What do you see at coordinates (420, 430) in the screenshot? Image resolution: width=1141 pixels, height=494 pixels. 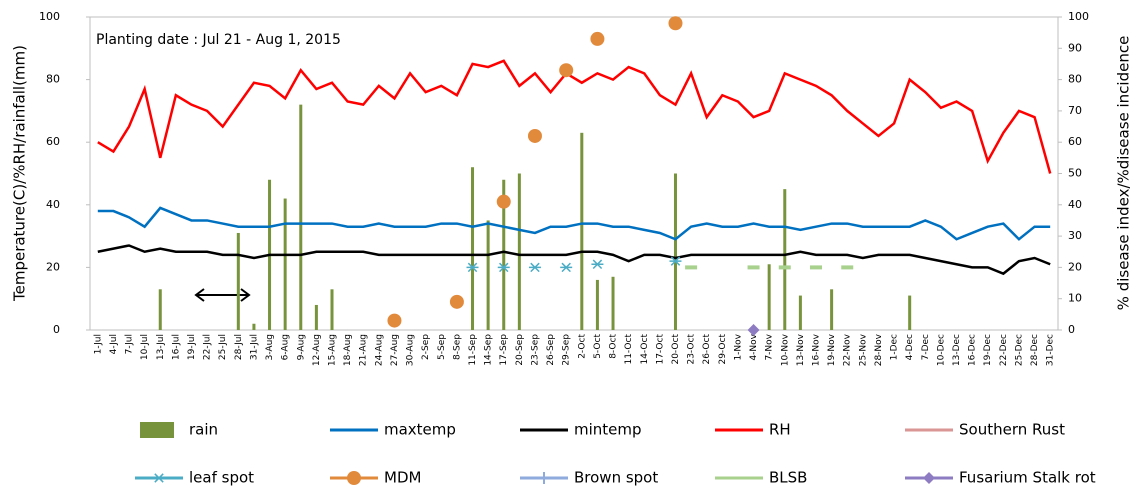 I see `legend-label: maxtemp` at bounding box center [420, 430].